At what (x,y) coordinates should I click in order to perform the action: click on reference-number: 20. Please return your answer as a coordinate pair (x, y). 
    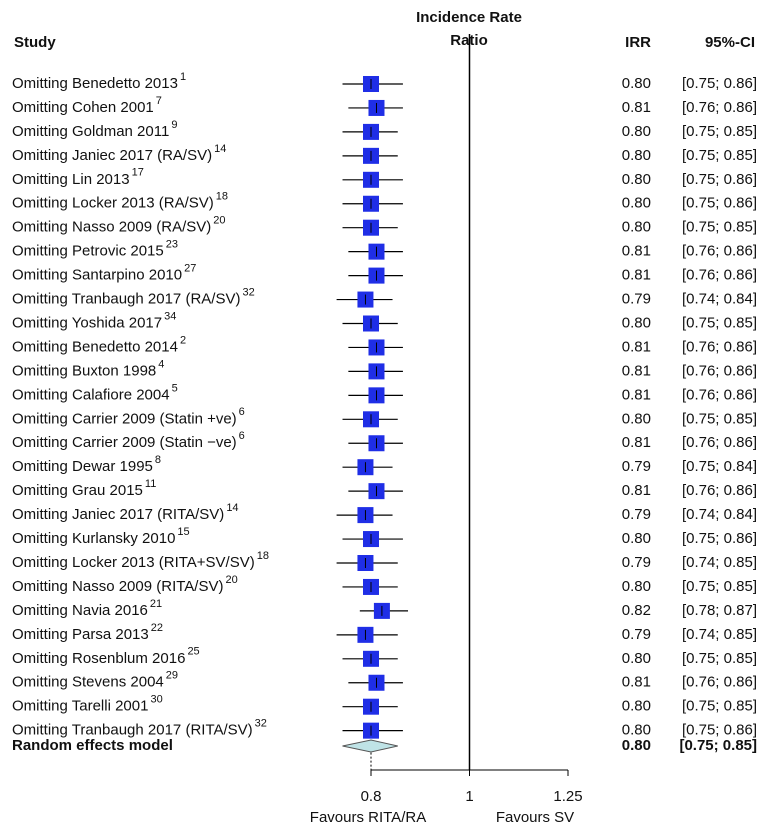
    Looking at the image, I should click on (231, 580).